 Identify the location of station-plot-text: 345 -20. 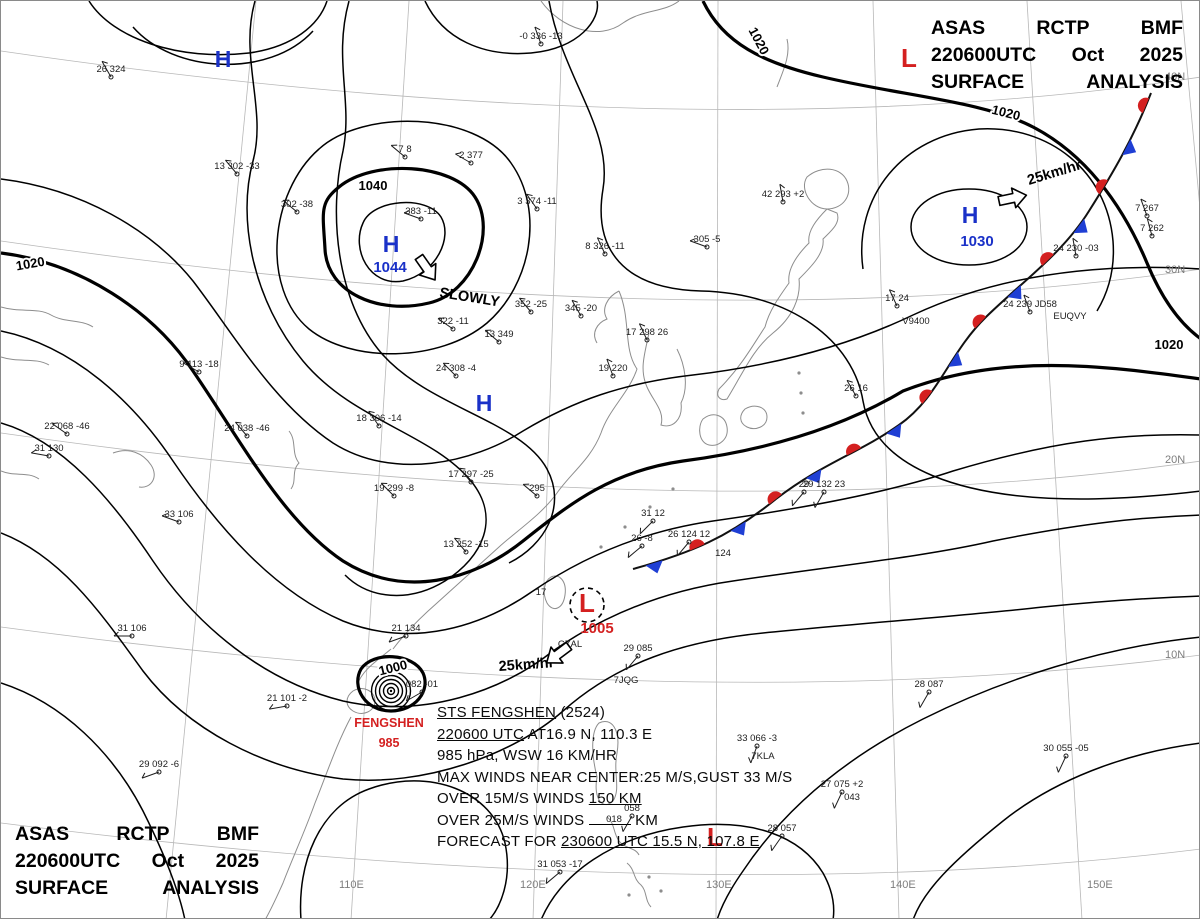
(581, 308).